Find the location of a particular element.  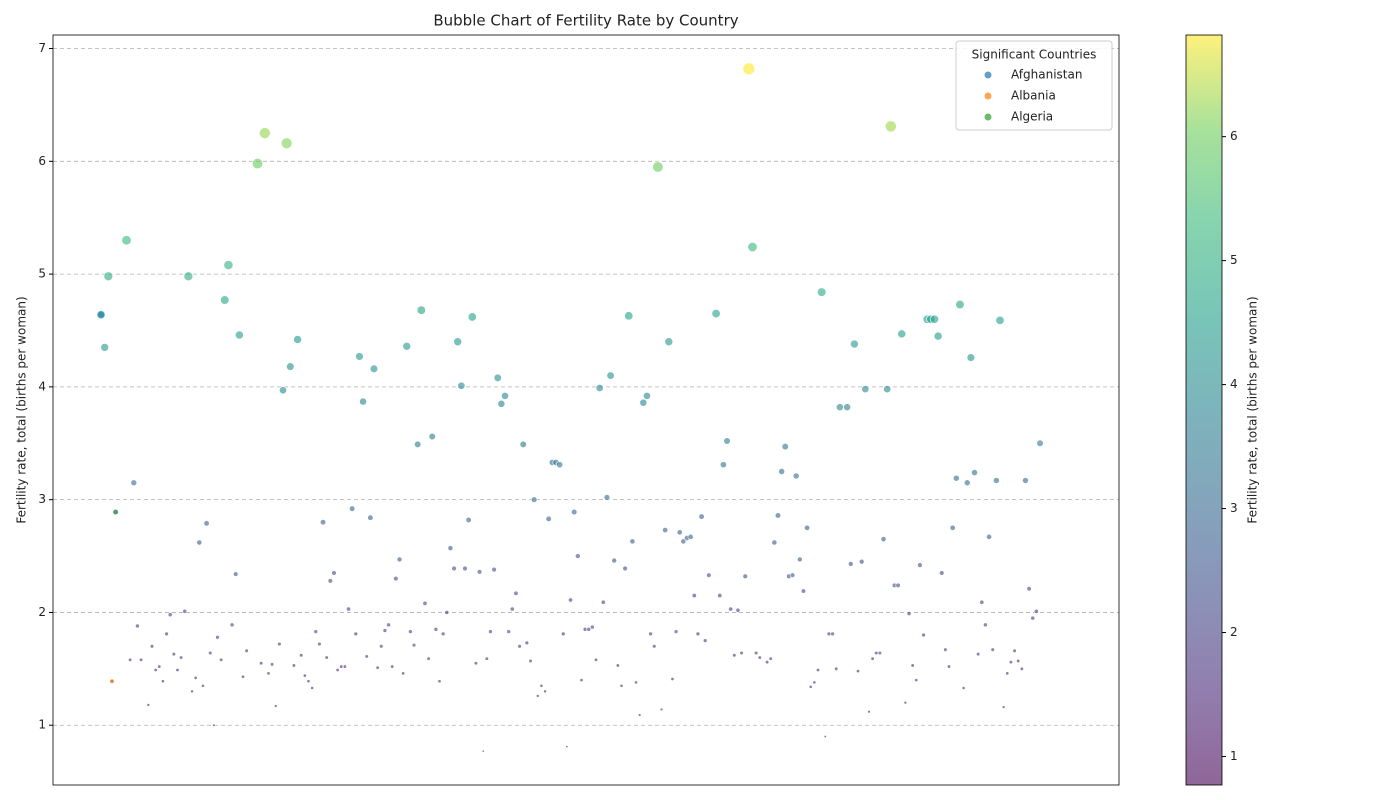

colorbar-tick-label: 5 is located at coordinates (1234, 260).